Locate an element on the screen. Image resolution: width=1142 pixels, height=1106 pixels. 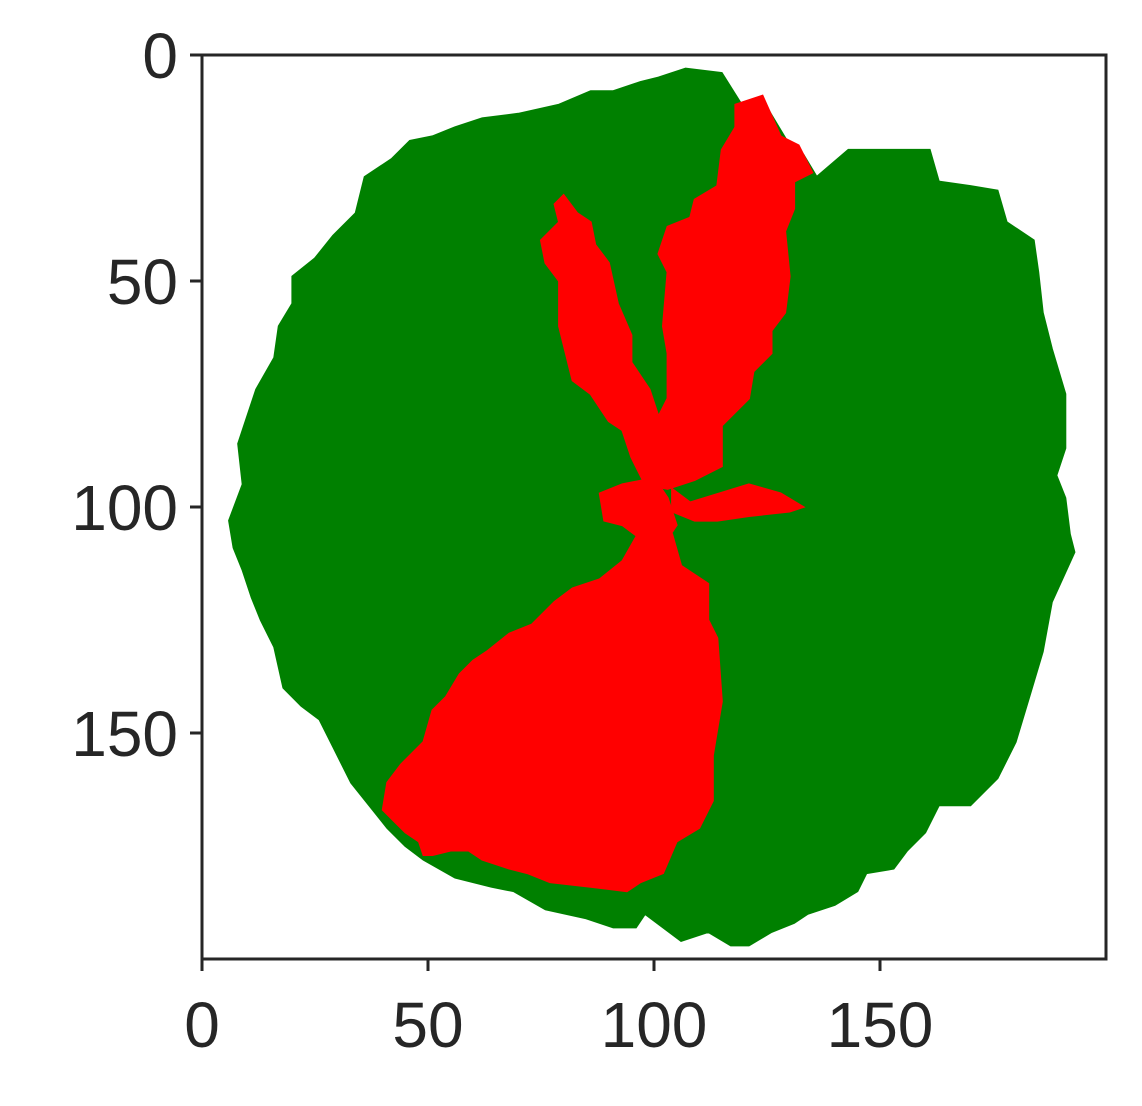
y-tick-label: 150 is located at coordinates (124, 734).